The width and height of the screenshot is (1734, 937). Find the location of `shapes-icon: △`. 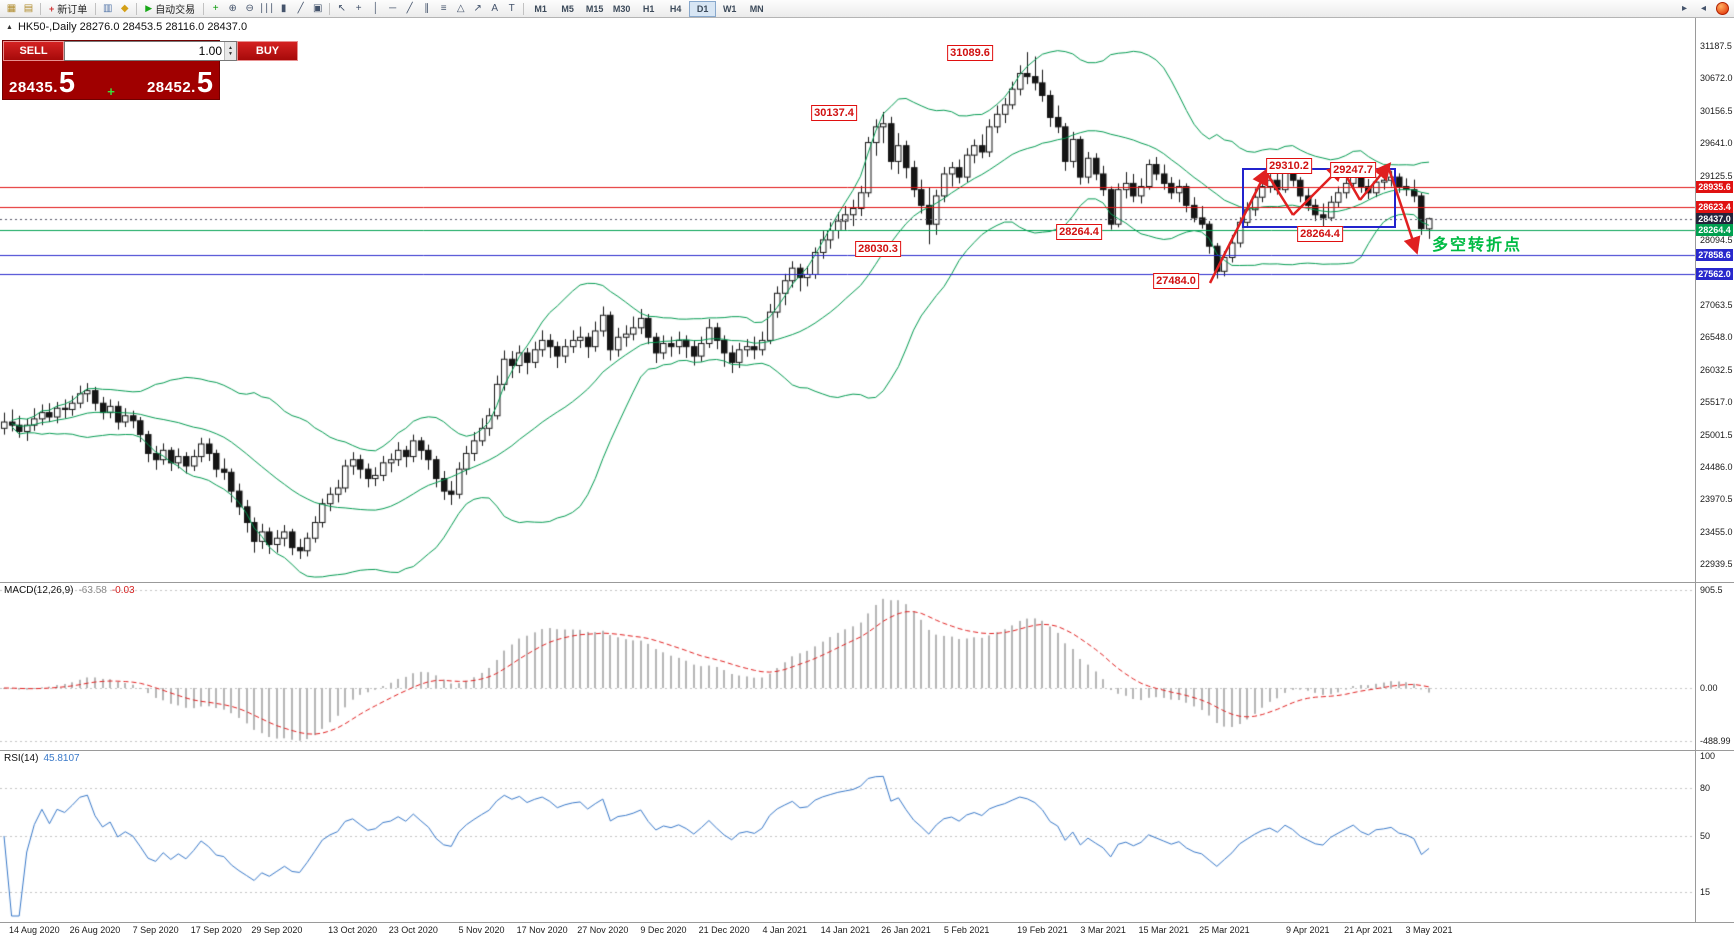

shapes-icon: △ is located at coordinates (460, 8).